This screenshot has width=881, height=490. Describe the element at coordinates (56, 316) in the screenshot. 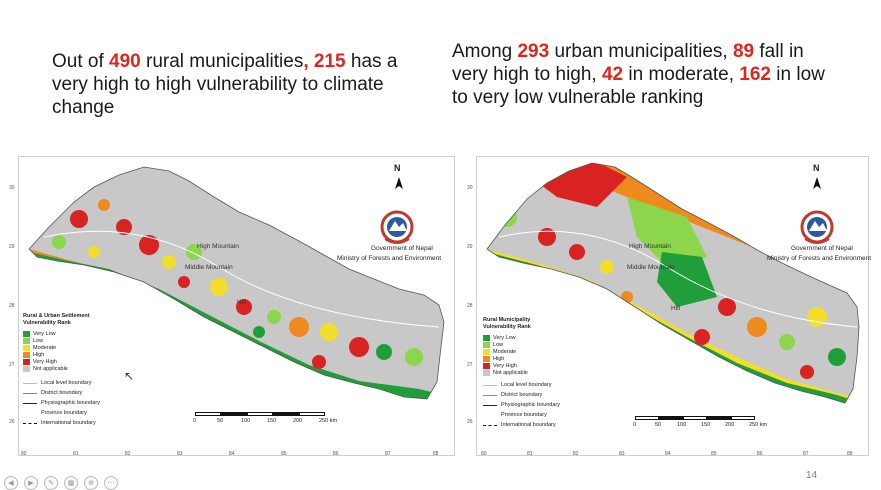

I see `legend-title: Rural & Urban Settlement` at that location.